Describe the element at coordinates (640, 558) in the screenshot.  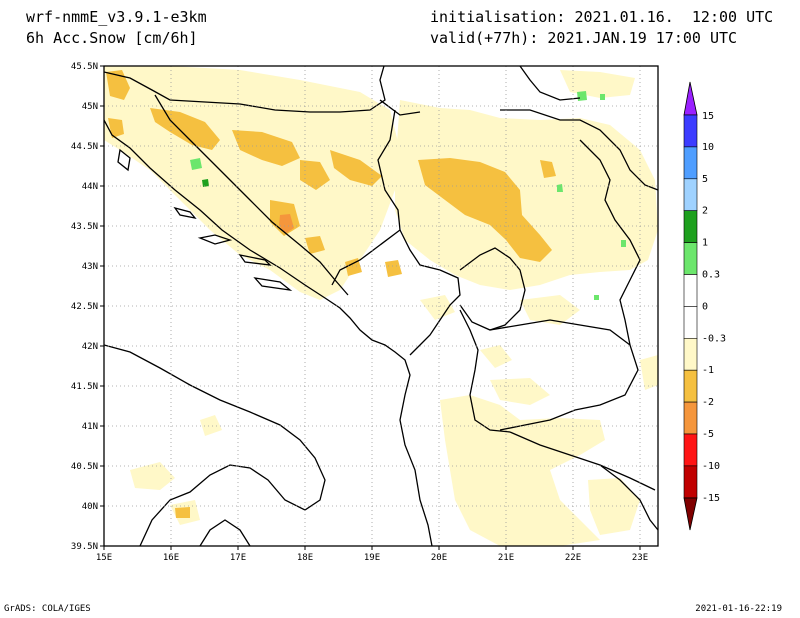
I see `lon-label: 23E` at that location.